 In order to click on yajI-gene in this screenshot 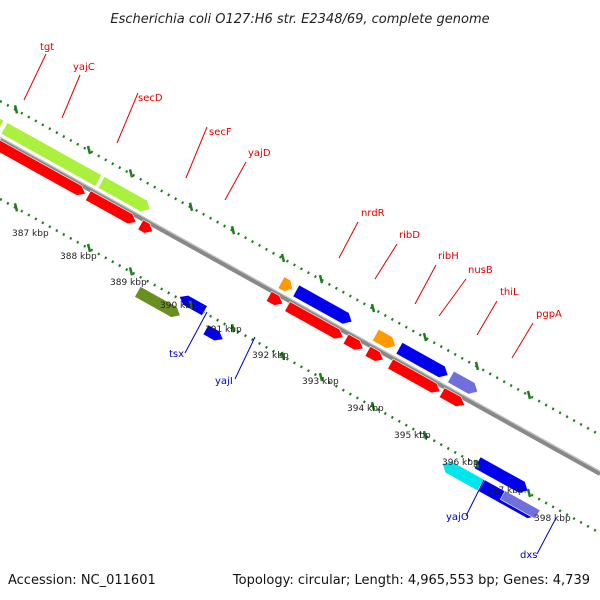, I will do `click(193, 305)`.